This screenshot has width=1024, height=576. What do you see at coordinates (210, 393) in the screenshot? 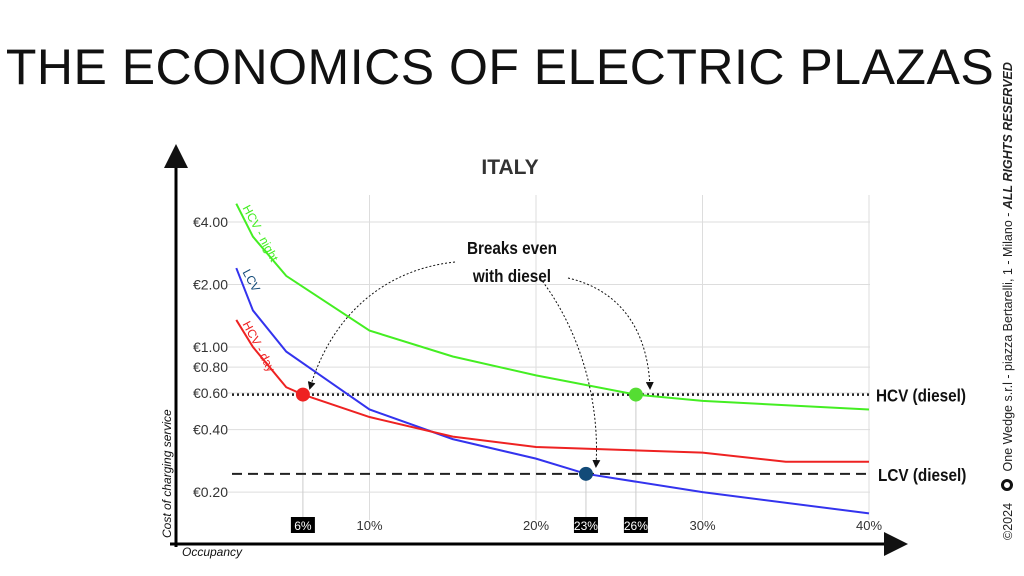
I see `y-tick-label: €0.60` at bounding box center [210, 393].